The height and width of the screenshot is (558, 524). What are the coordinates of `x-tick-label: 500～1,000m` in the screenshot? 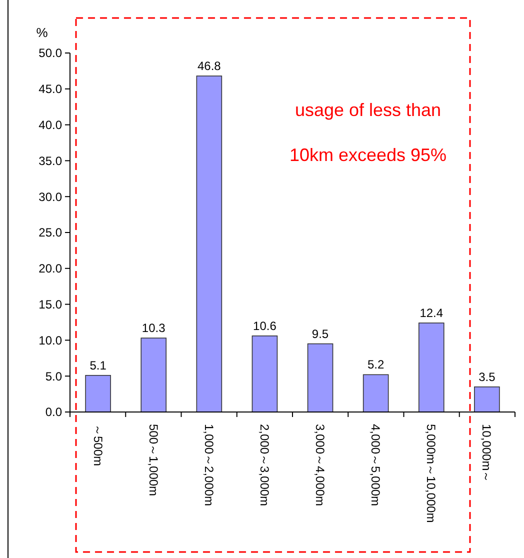 It's located at (153, 460).